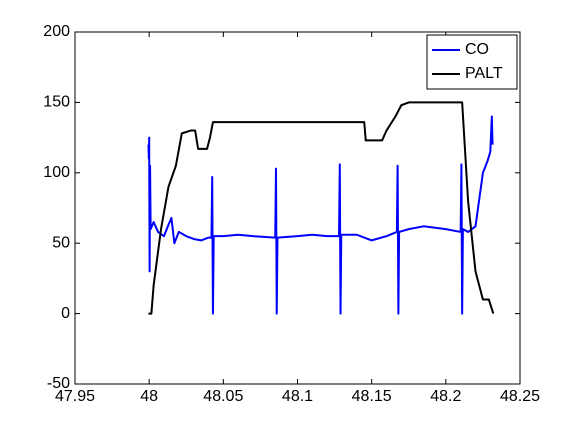 The width and height of the screenshot is (576, 432). What do you see at coordinates (56, 31) in the screenshot?
I see `y-tick-label: 200` at bounding box center [56, 31].